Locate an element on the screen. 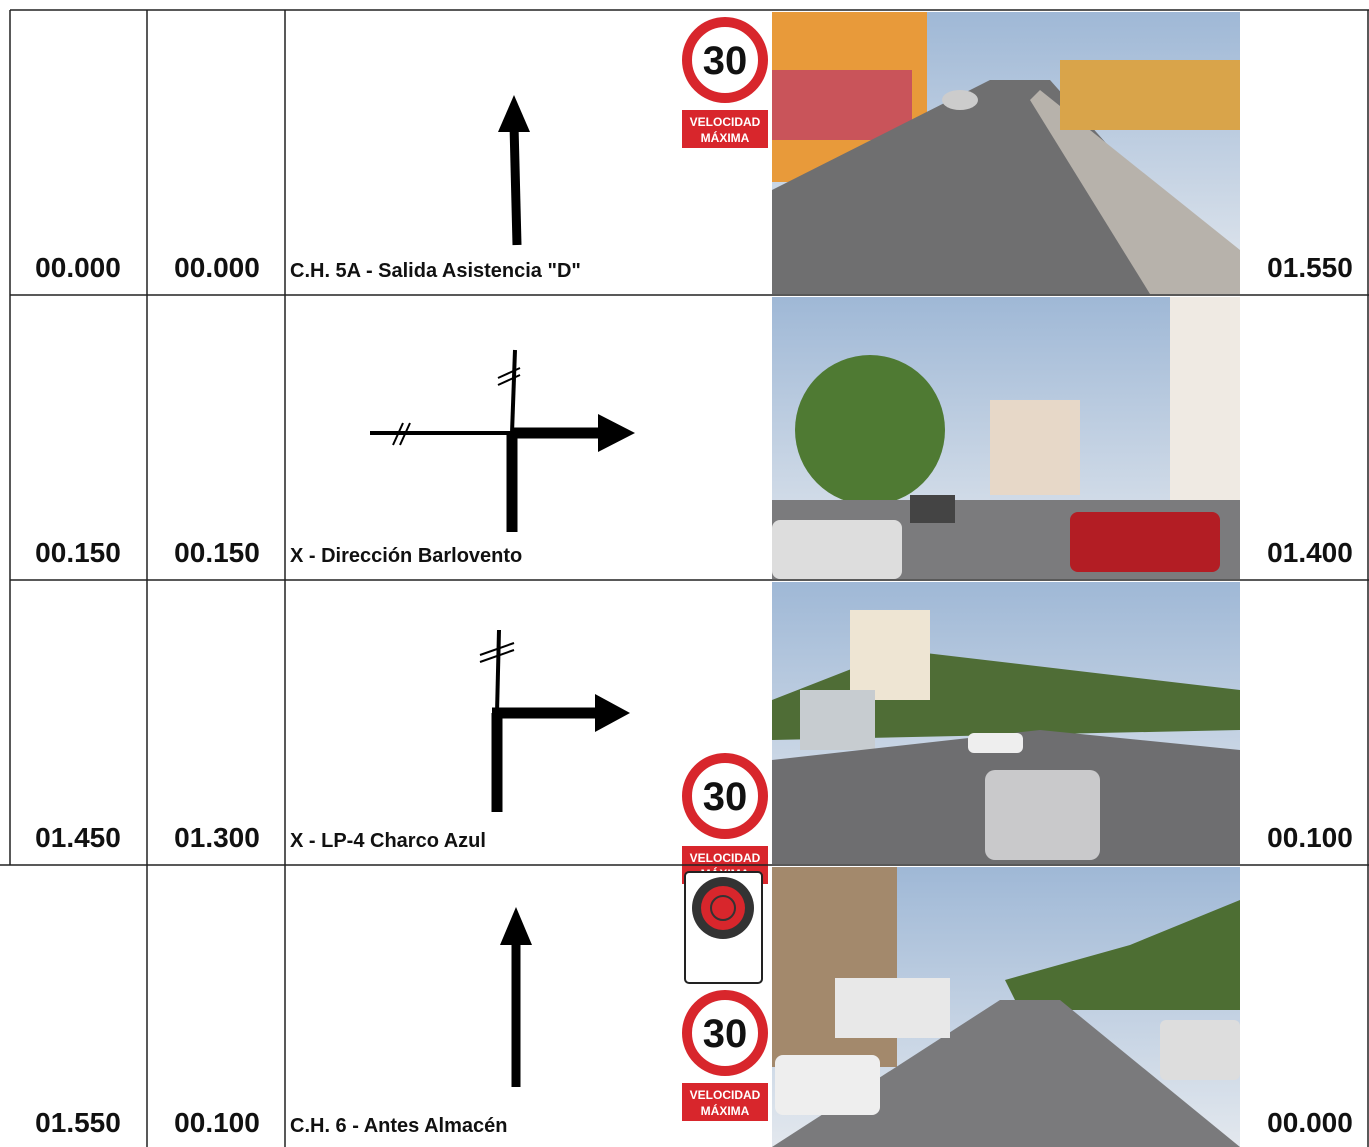 This screenshot has height=1147, width=1369. diagram-crossroad is located at coordinates (502, 440).